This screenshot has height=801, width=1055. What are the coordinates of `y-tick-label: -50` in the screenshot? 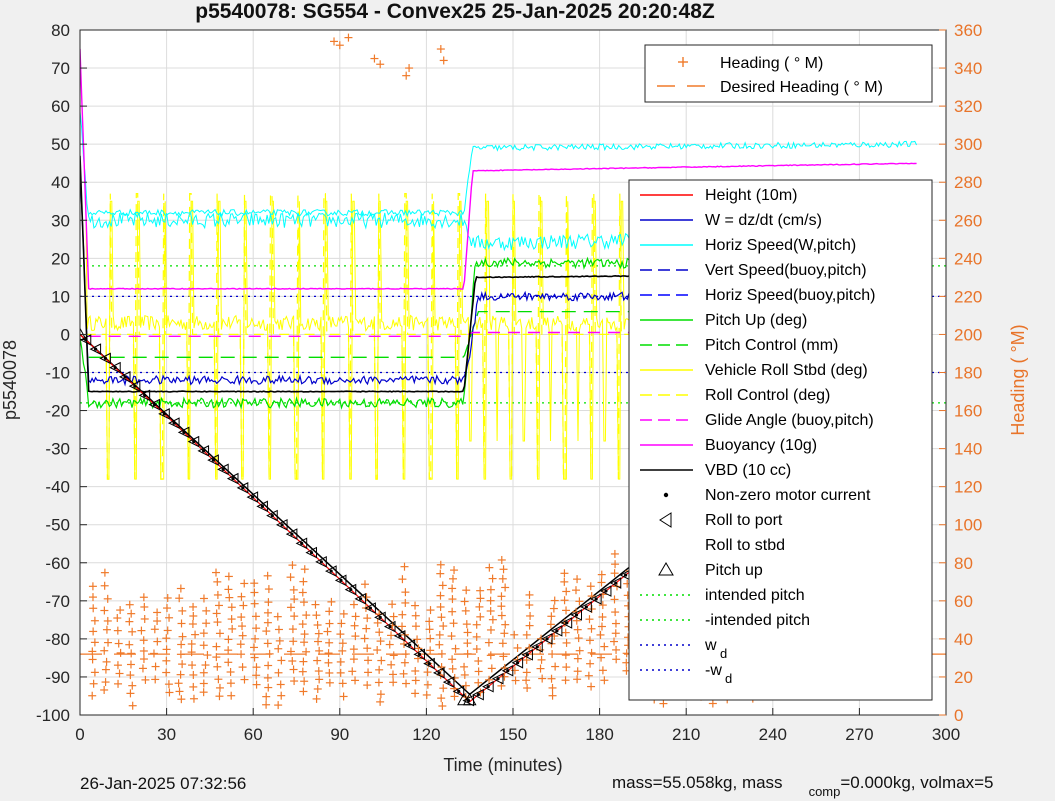 It's located at (57, 525).